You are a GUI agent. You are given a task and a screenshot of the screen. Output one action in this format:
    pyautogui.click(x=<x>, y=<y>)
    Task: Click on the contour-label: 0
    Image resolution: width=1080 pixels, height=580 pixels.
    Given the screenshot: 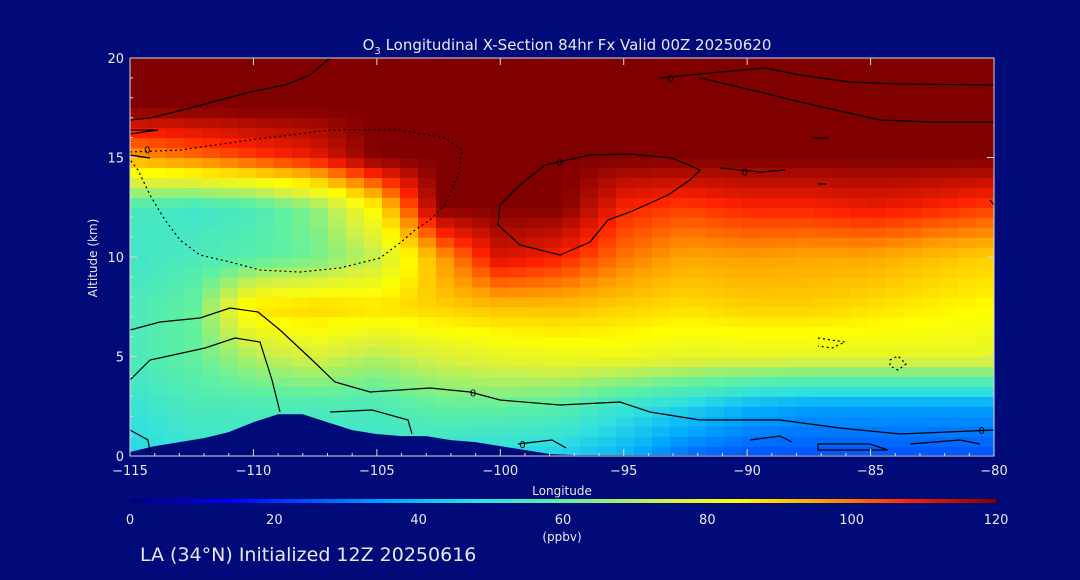 What is the action you would take?
    pyautogui.click(x=982, y=431)
    